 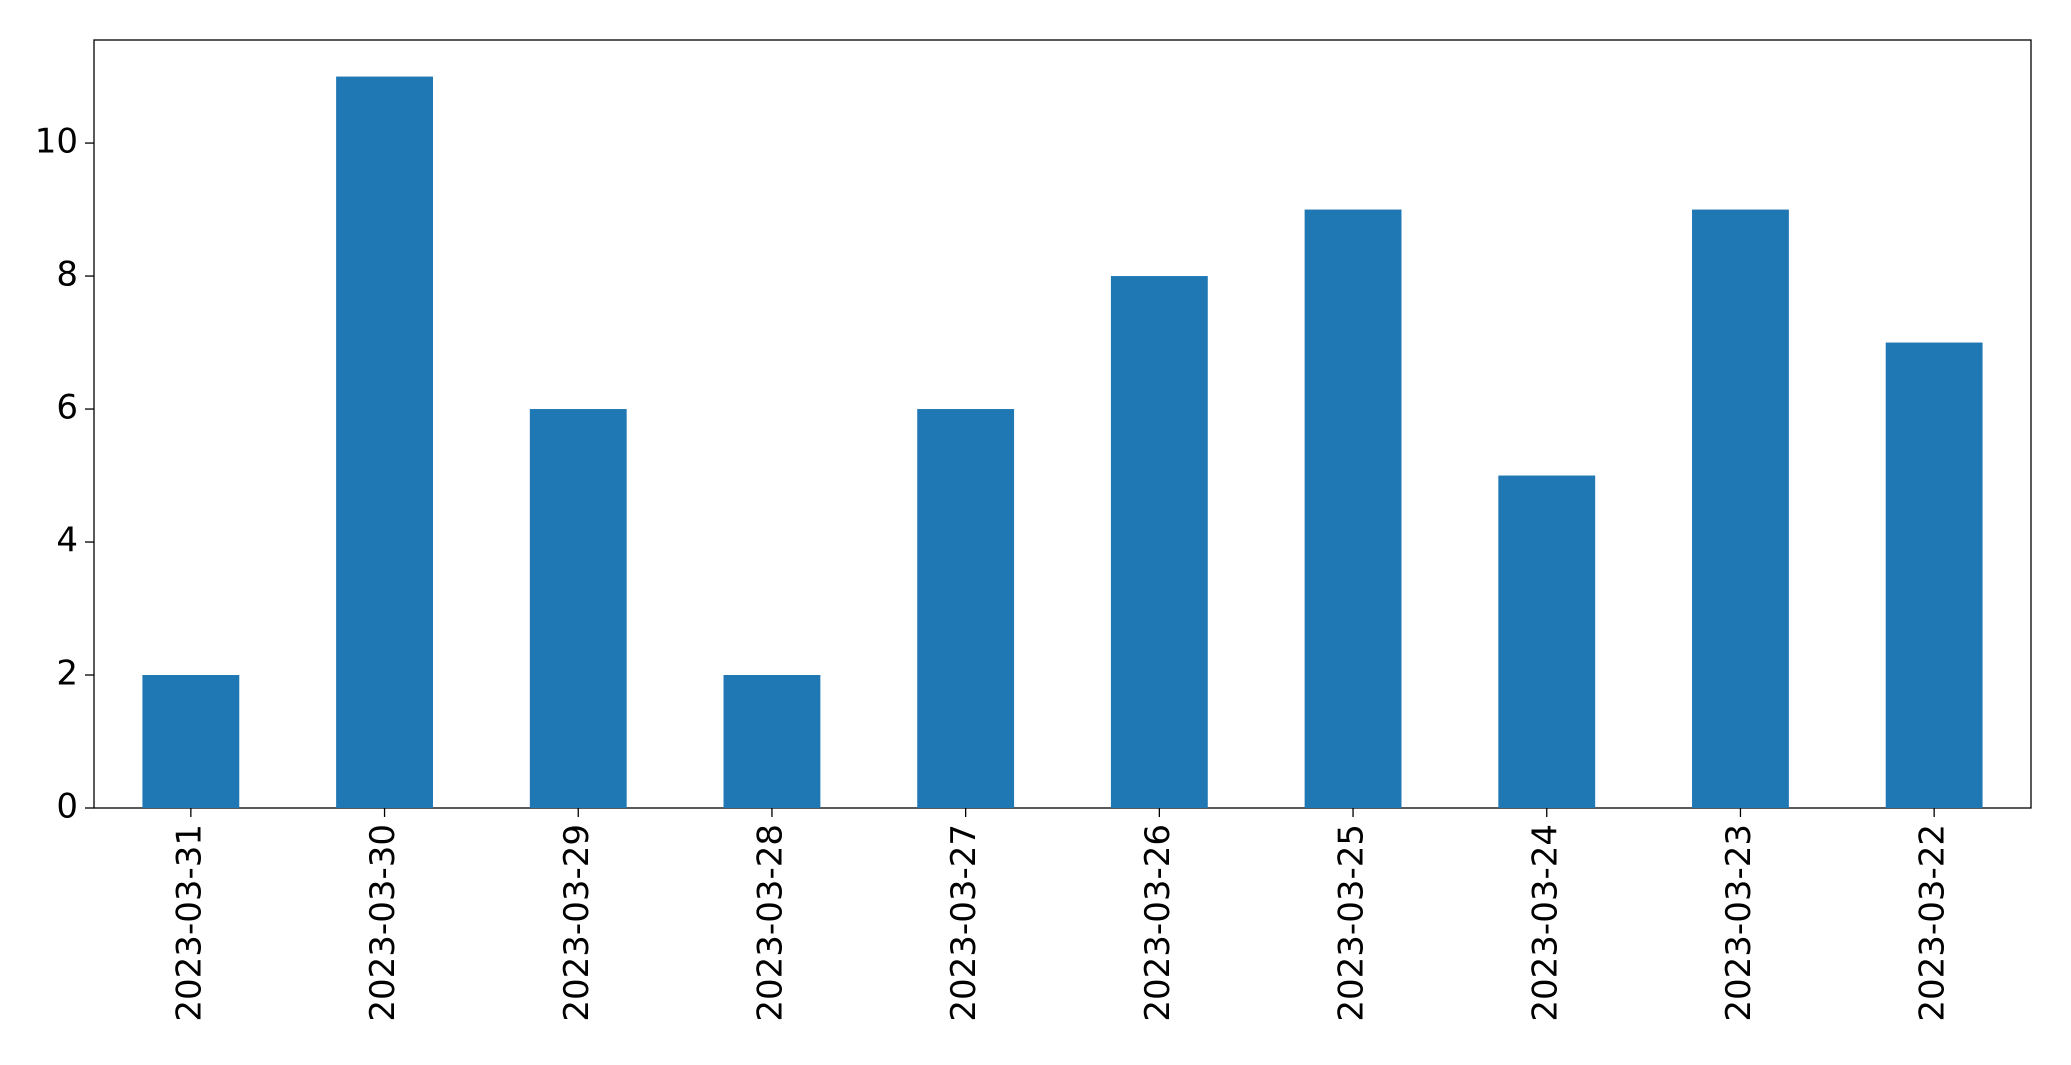 I want to click on y-tick-label: 0, so click(x=67, y=807).